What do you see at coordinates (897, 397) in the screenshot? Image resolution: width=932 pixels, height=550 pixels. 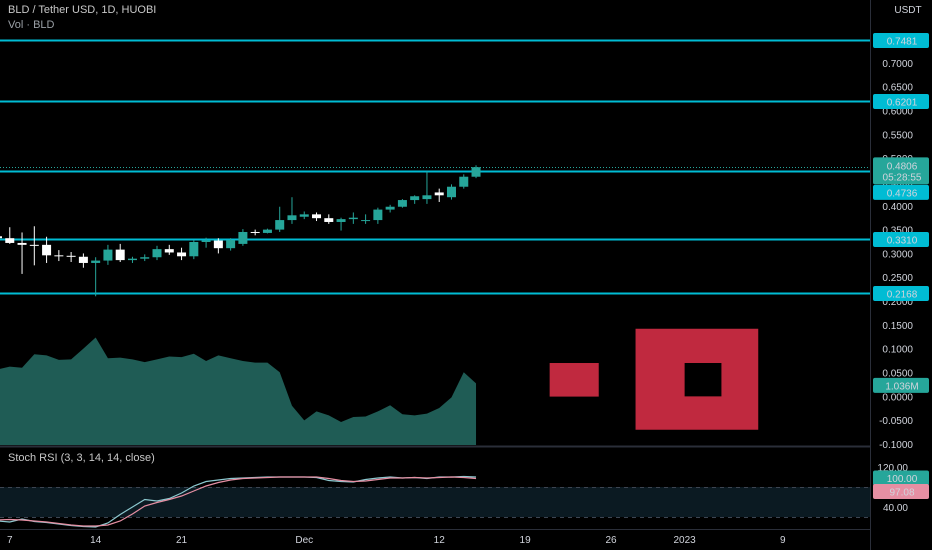 I see `price-tick-14: 0.0000` at bounding box center [897, 397].